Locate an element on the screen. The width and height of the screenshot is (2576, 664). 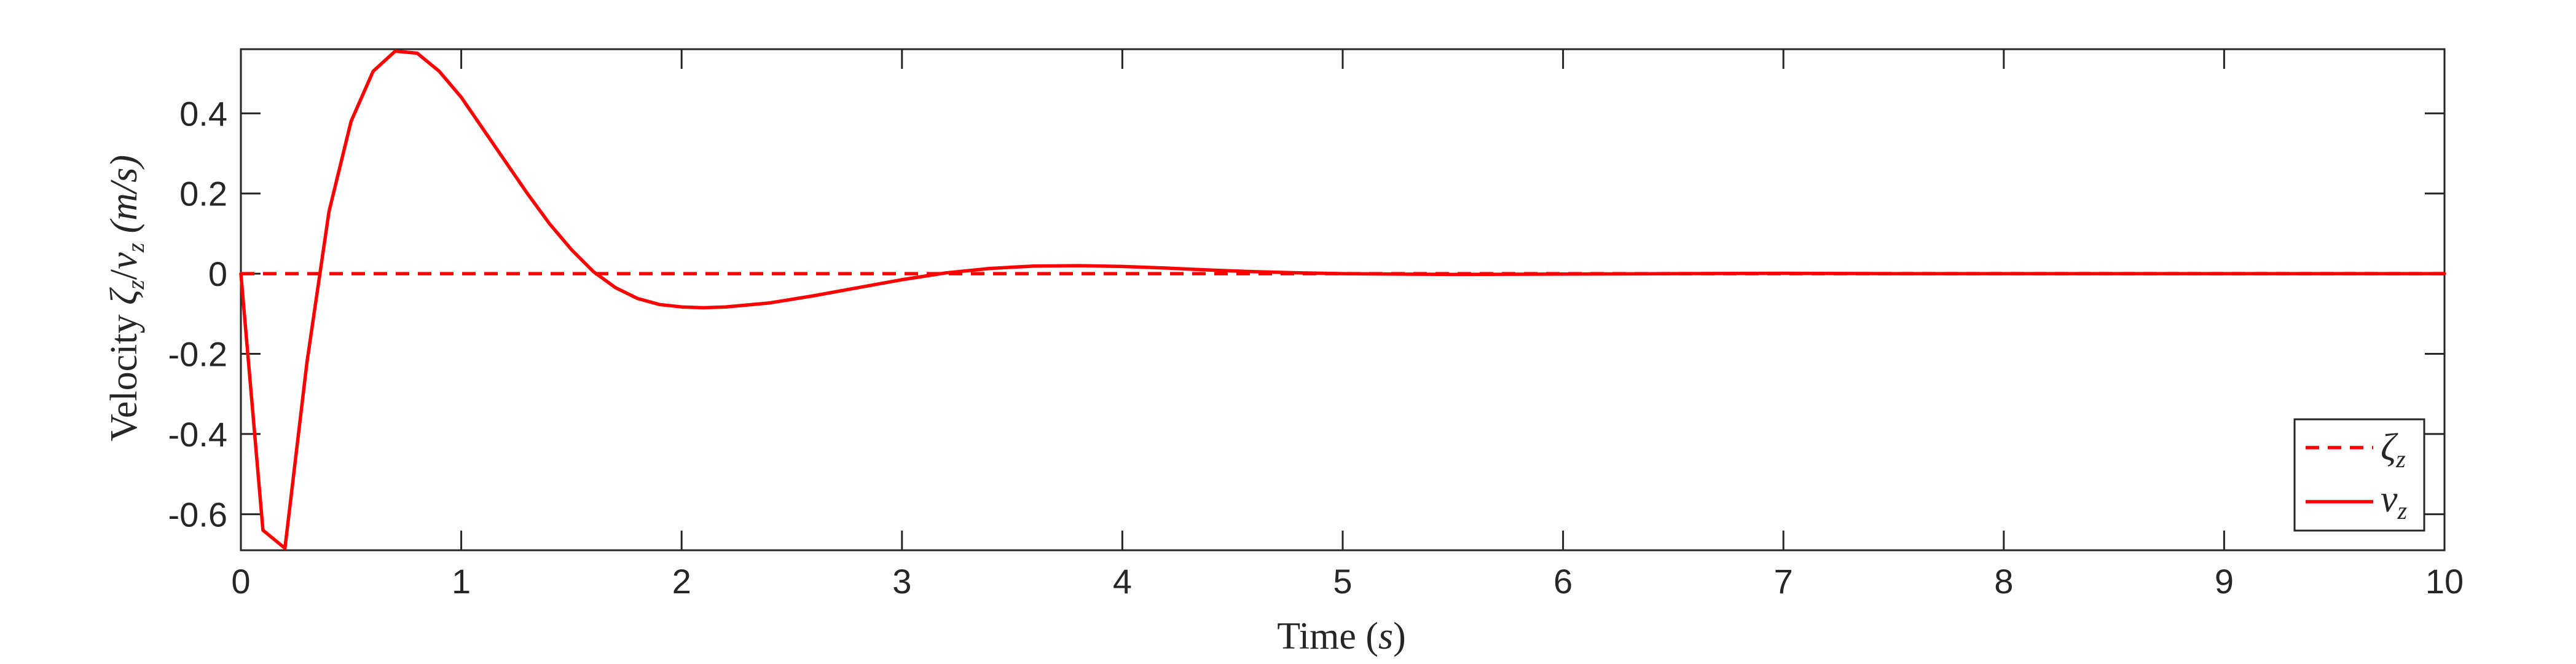
x-axis-label: Time (s) is located at coordinates (1341, 636).